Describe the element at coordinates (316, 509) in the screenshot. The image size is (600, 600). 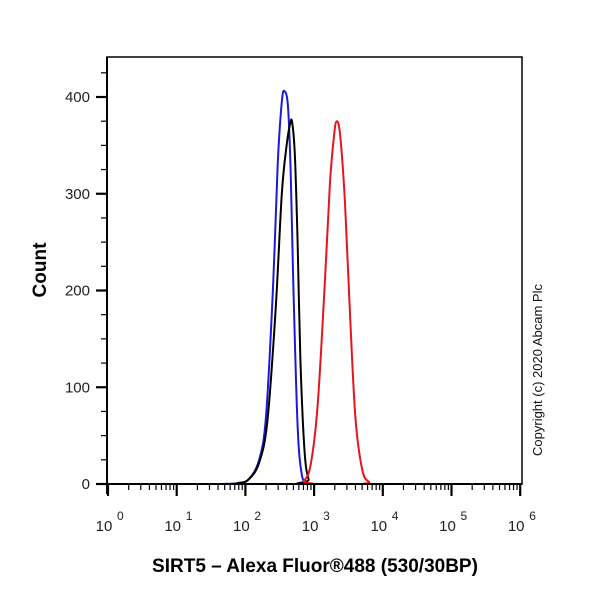
I see `x-axis-ticks: 10 0 10 1 10 2 10 3 10 4 10 5 10 6` at that location.